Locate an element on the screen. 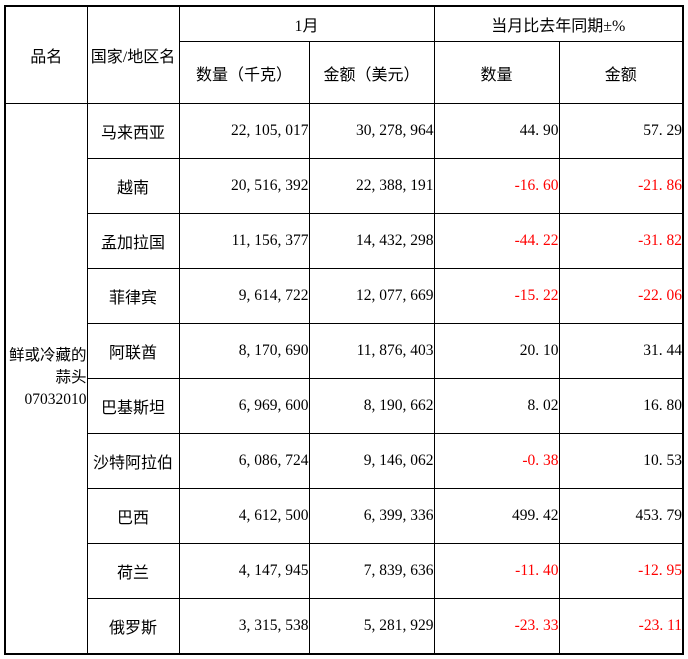 This screenshot has width=688, height=659. header-quantity-kg: 数量（千克） is located at coordinates (244, 72).